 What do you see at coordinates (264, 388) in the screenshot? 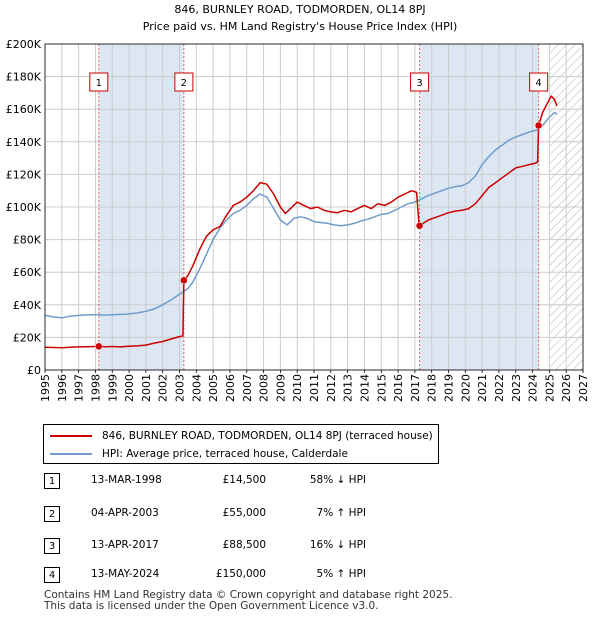
I see `x-tick-label: 2008` at bounding box center [264, 388].